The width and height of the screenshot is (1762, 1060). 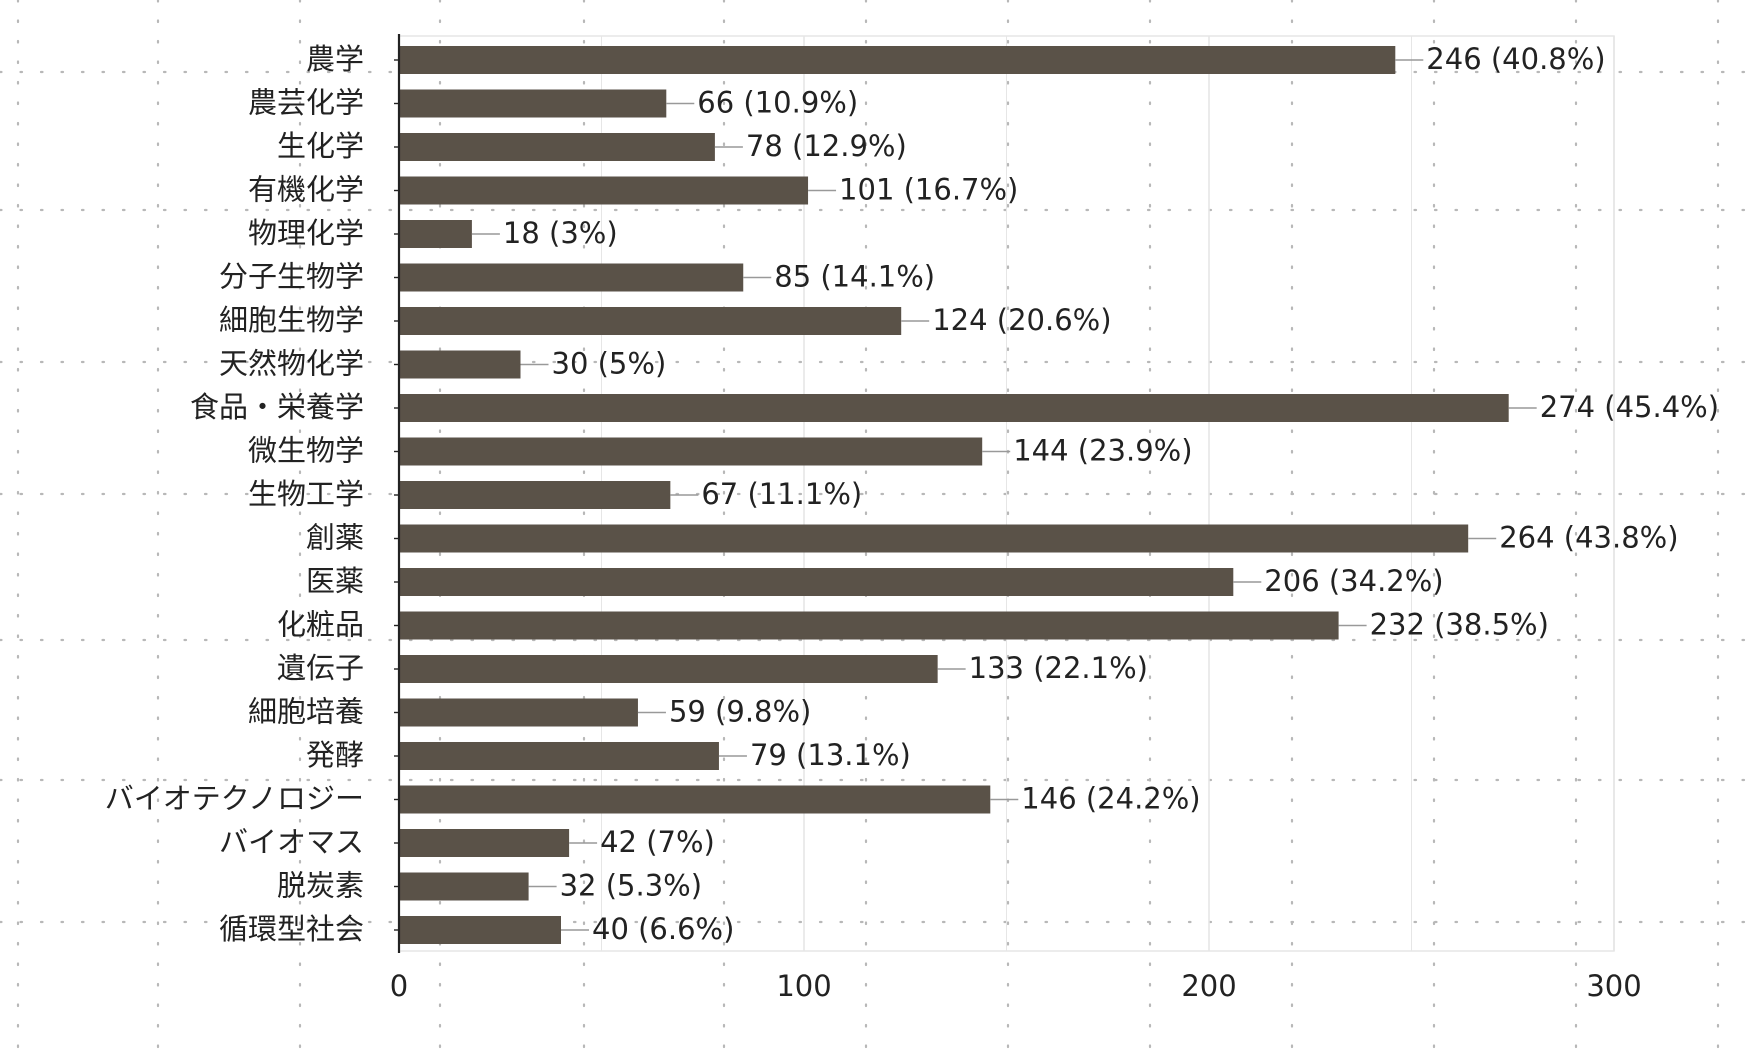 What do you see at coordinates (320, 668) in the screenshot?
I see `category-label: 遺伝子` at bounding box center [320, 668].